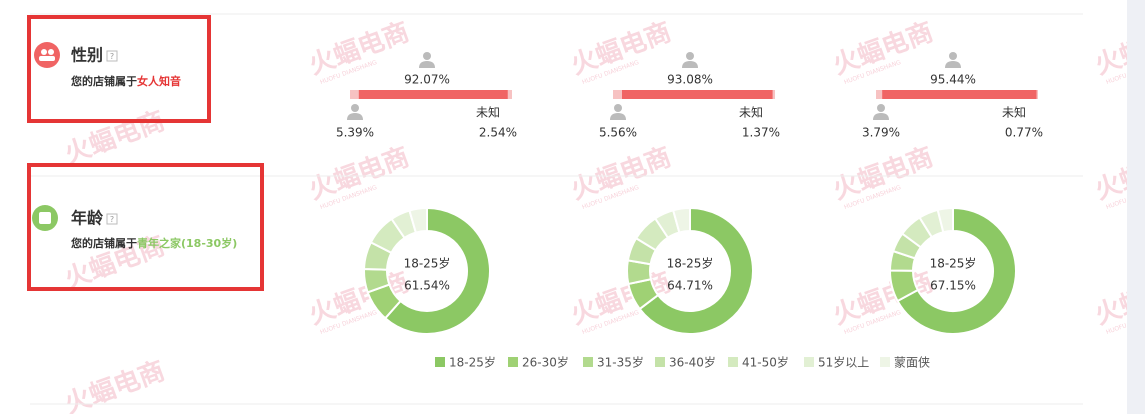  I want to click on male-pct: 3.79%, so click(881, 133).